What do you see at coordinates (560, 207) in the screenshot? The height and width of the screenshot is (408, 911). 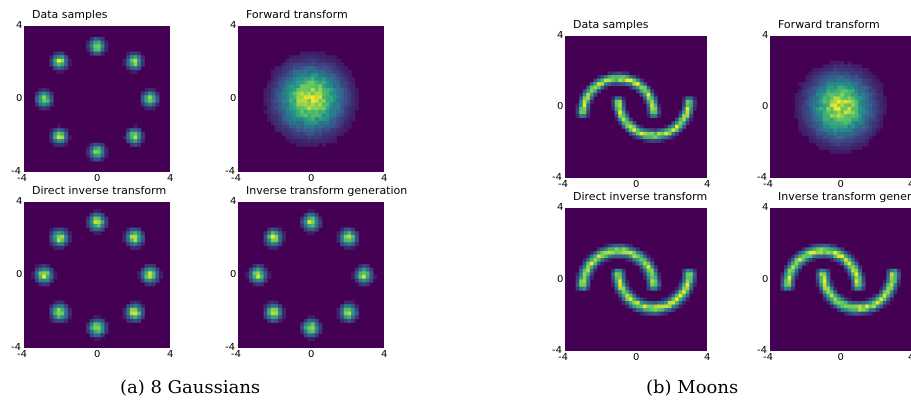 I see `y-tick-label: 4` at bounding box center [560, 207].